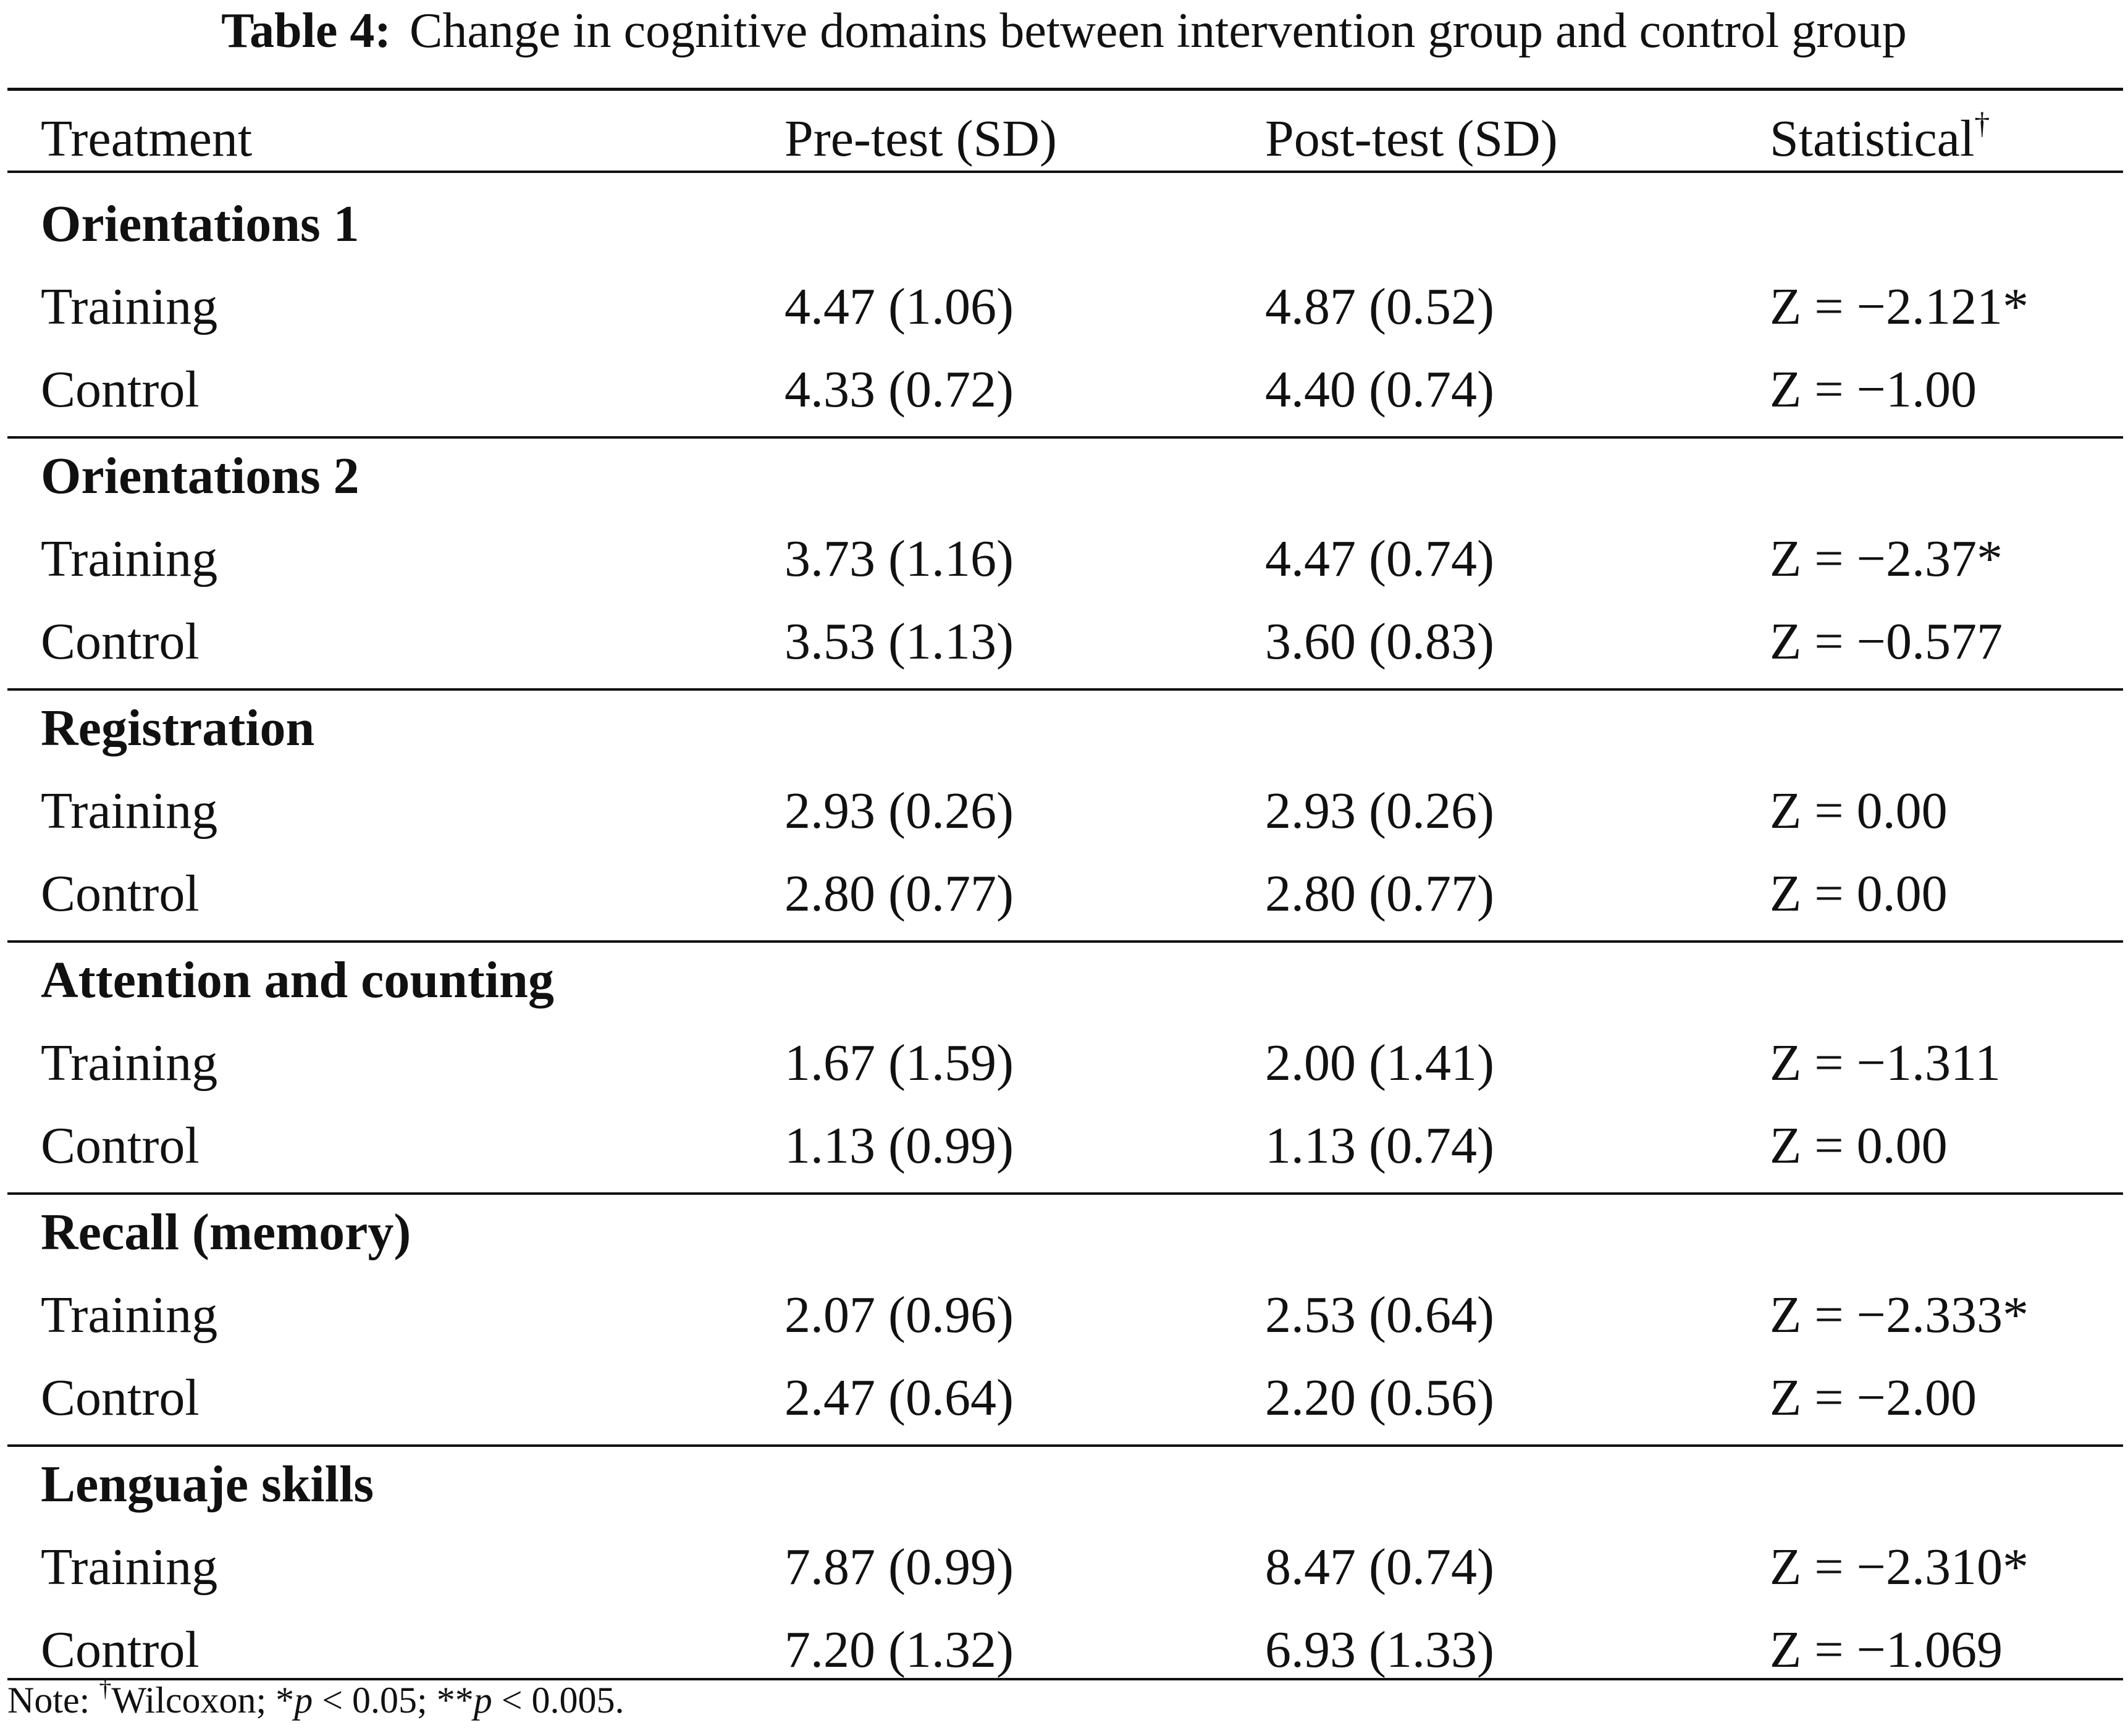 This screenshot has height=1736, width=2128. What do you see at coordinates (1873, 1398) in the screenshot?
I see `cell-statistical: Z = −2.00` at bounding box center [1873, 1398].